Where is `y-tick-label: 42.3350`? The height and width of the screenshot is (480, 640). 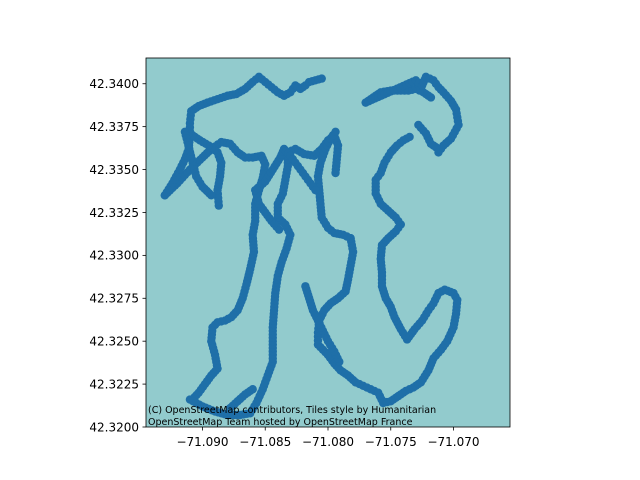 y-tick-label: 42.3350 is located at coordinates (114, 170).